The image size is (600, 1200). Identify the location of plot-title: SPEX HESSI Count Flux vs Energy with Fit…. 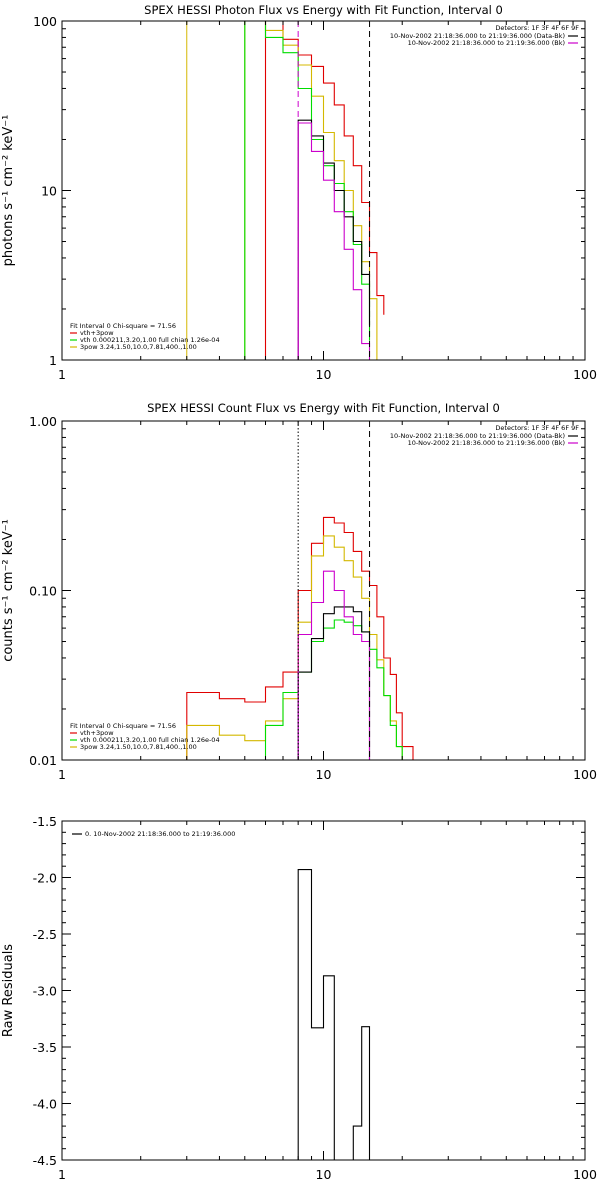
(323, 408).